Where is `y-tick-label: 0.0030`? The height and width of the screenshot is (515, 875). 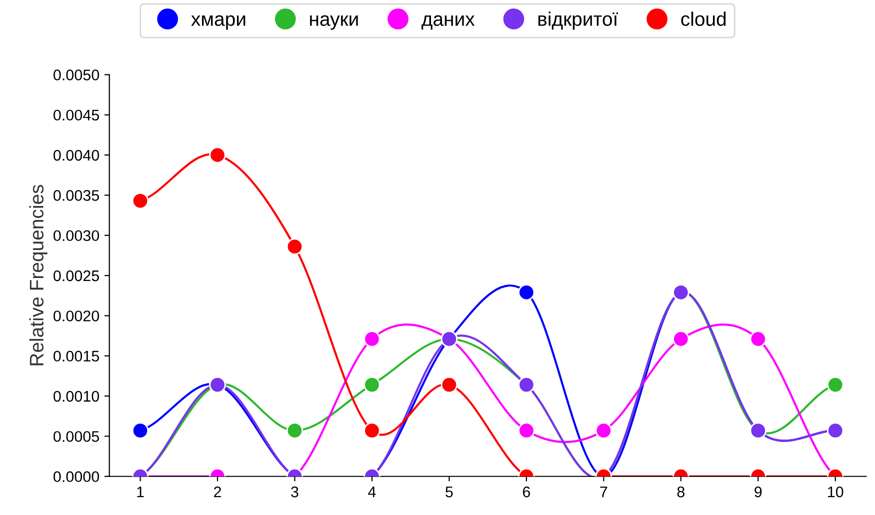
y-tick-label: 0.0030 is located at coordinates (77, 236).